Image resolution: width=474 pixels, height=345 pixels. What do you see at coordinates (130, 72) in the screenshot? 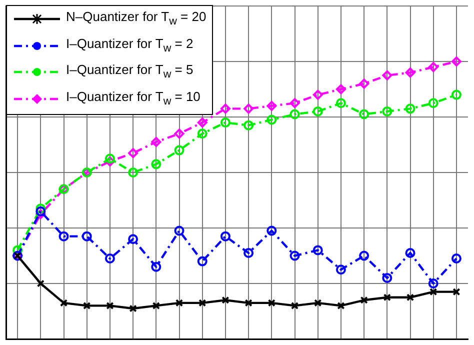
I see `legend-label: I–Quantizer for T$_{w}$ = 5` at bounding box center [130, 72].